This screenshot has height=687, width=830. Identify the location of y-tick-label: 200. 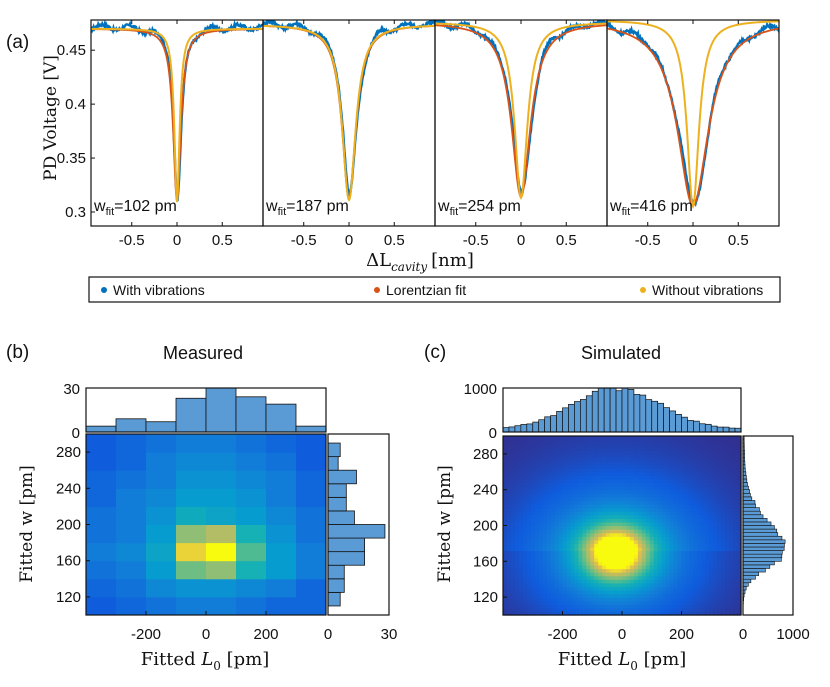
(68, 525).